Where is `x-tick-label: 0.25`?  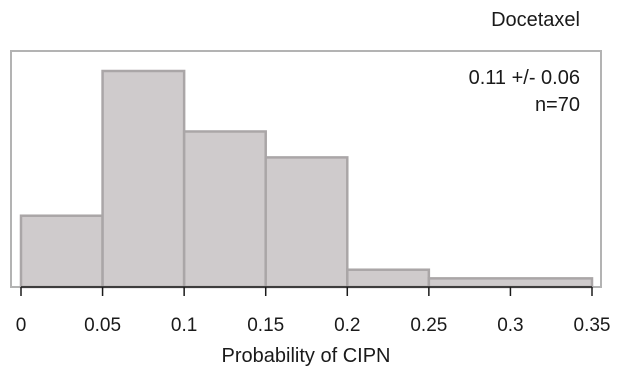
x-tick-label: 0.25 is located at coordinates (428, 325).